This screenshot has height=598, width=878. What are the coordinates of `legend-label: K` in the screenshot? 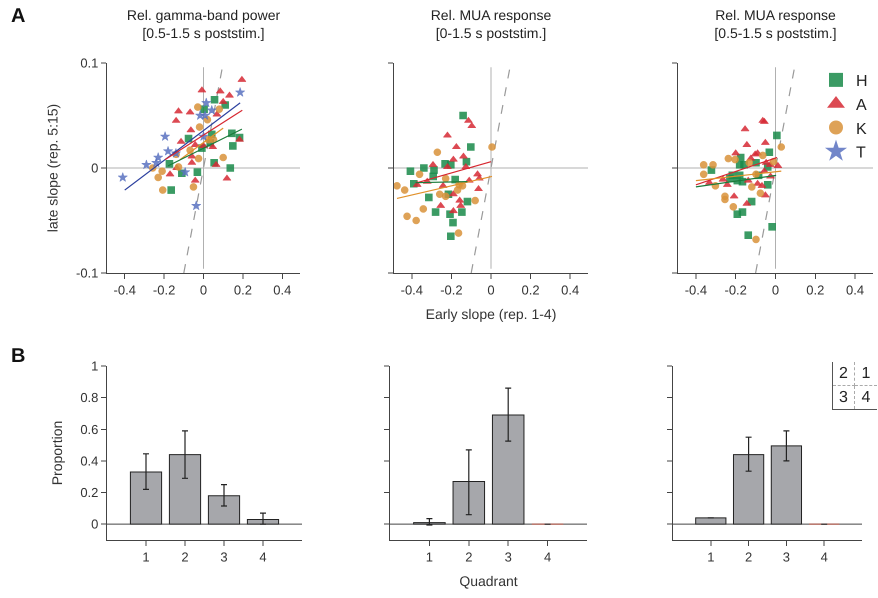 It's located at (861, 129).